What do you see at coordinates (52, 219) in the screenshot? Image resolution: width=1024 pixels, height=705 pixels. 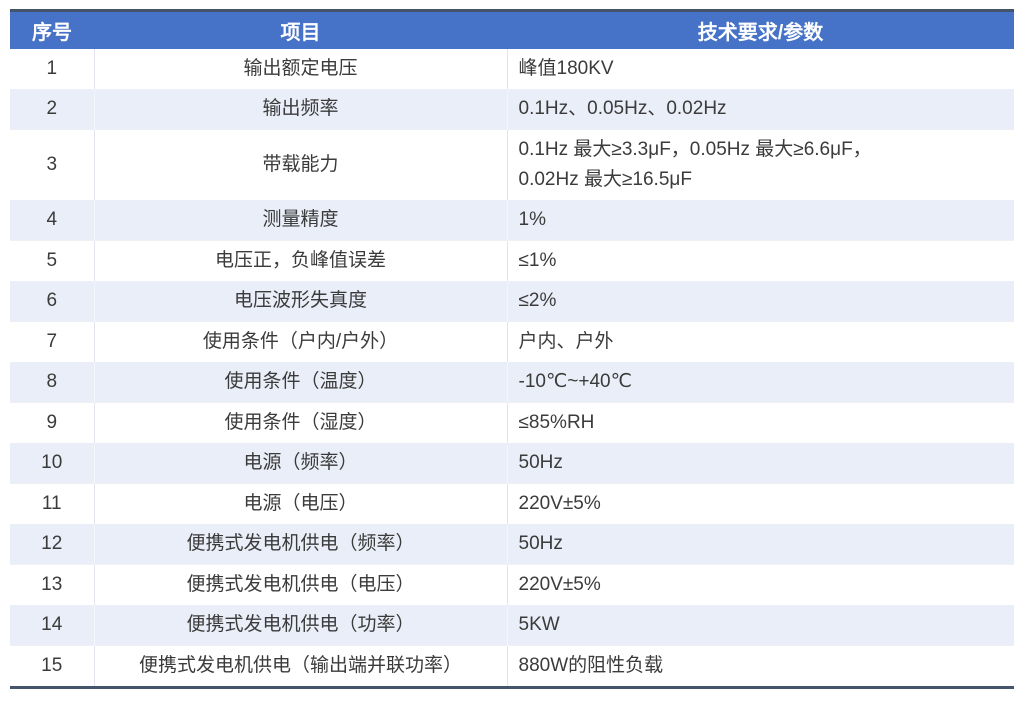 I see `row-number-cell: 4` at bounding box center [52, 219].